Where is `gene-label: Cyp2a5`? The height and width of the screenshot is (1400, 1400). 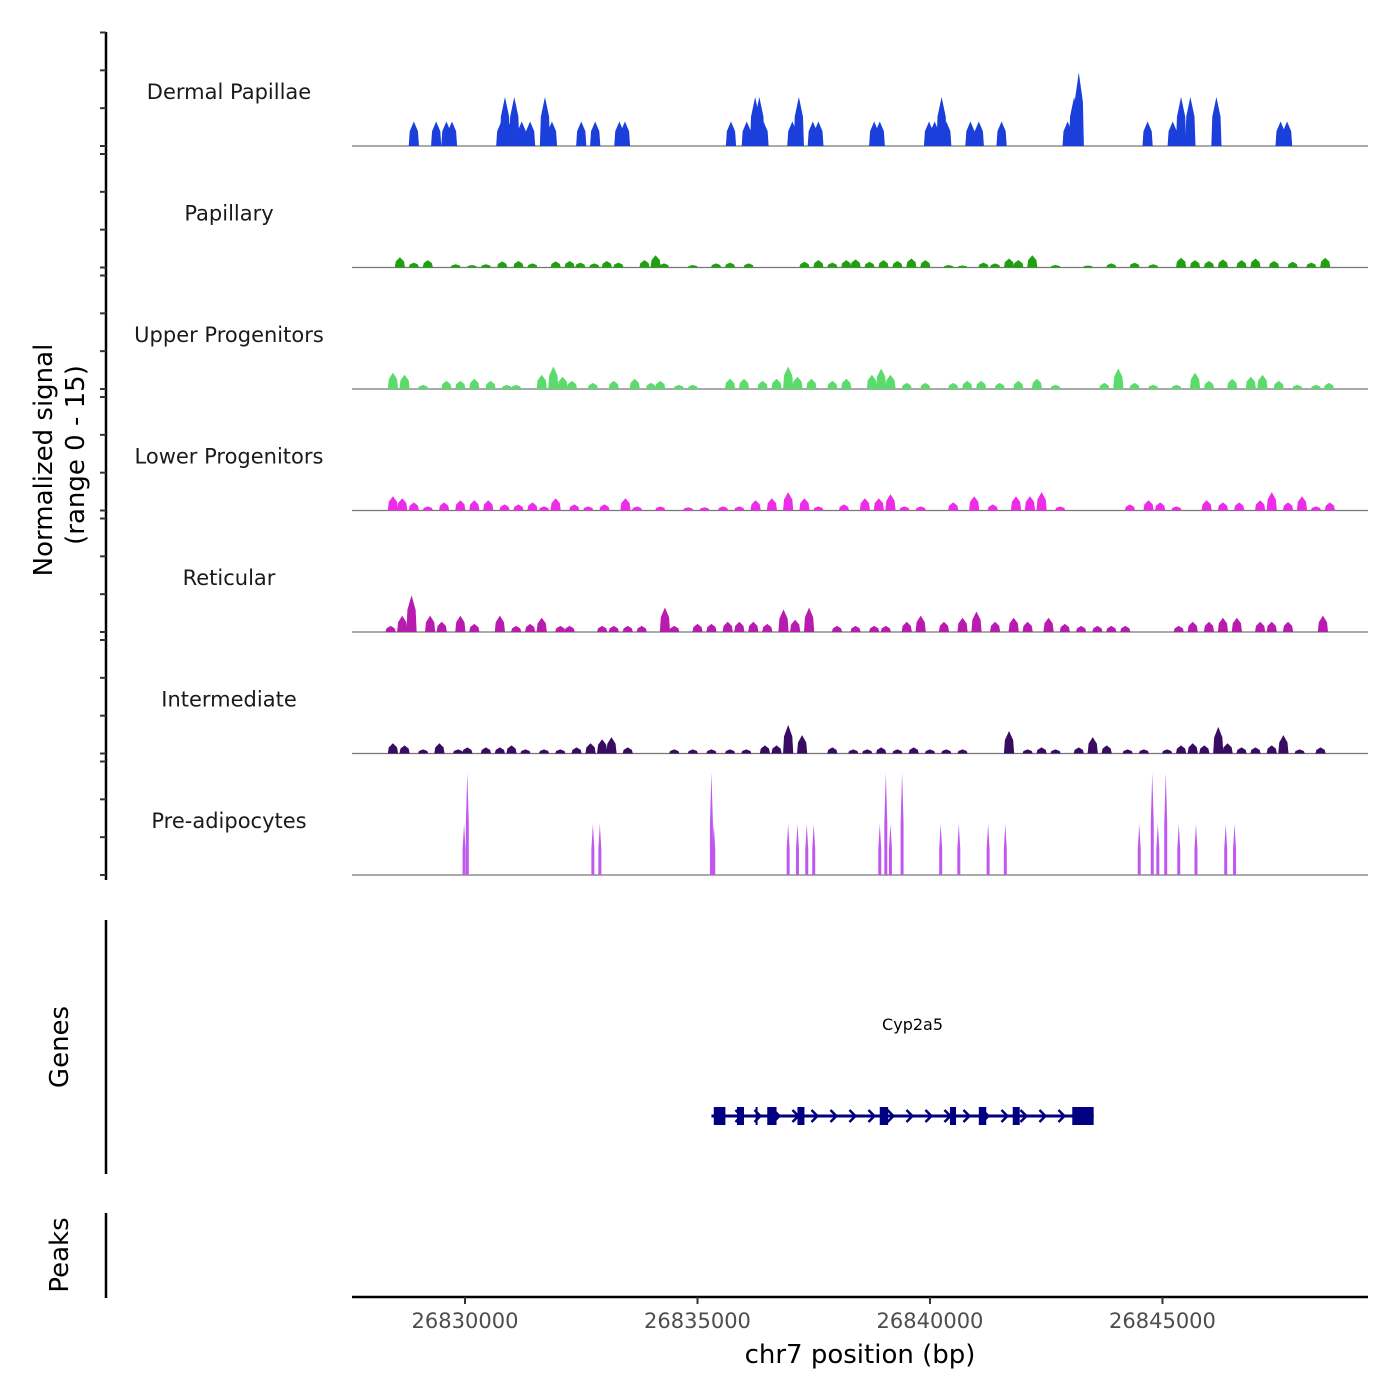 gene-label: Cyp2a5 is located at coordinates (912, 1024).